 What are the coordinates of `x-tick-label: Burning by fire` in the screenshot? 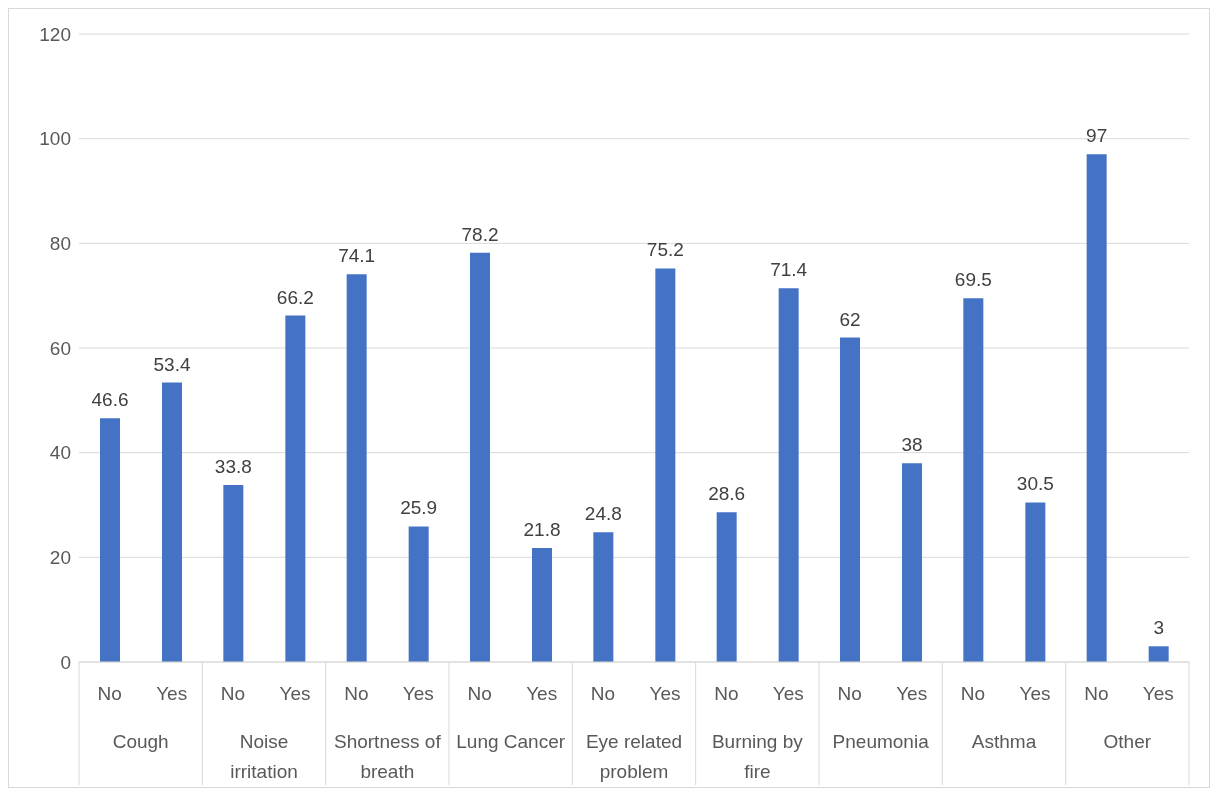 It's located at (757, 756).